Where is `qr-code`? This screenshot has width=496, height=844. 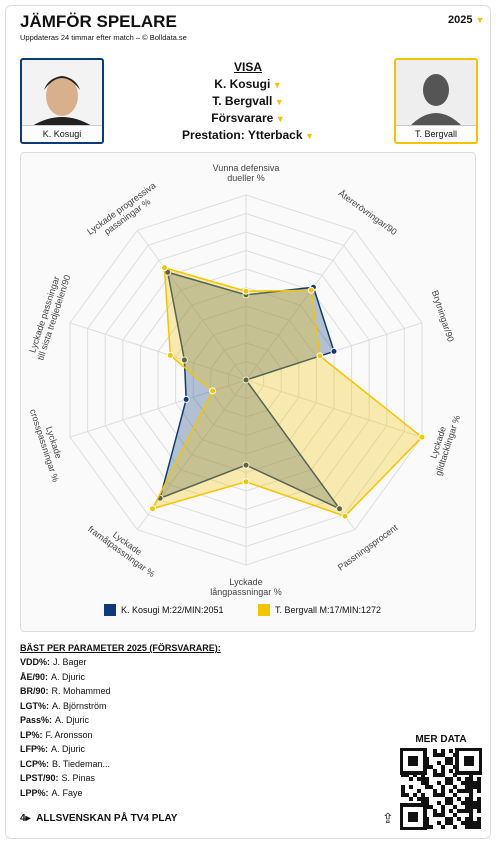
qr-code is located at coordinates (441, 789).